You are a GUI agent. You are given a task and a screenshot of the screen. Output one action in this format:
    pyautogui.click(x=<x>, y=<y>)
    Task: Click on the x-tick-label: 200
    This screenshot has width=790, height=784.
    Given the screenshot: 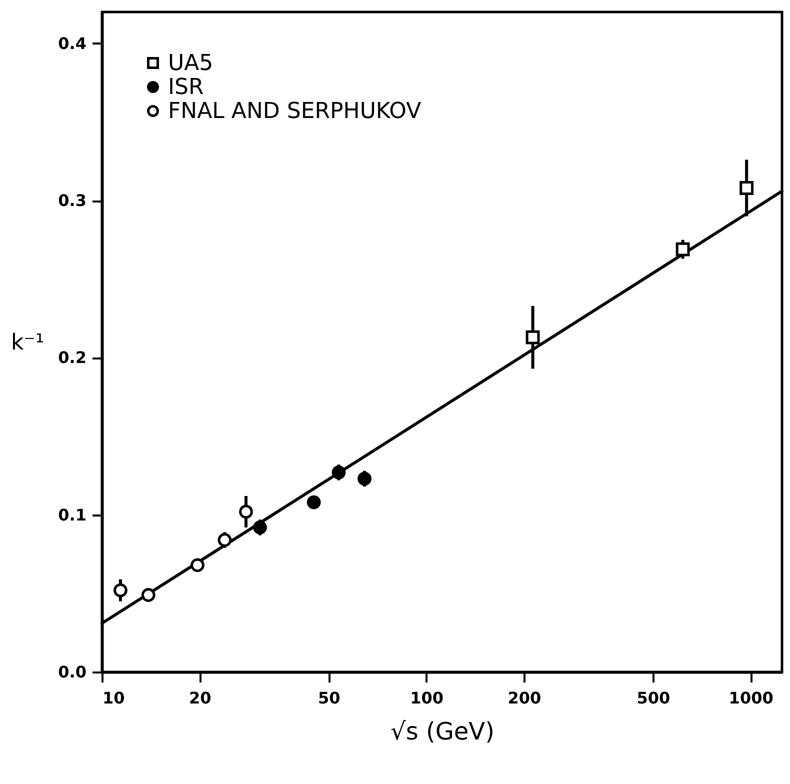 What is the action you would take?
    pyautogui.click(x=525, y=698)
    